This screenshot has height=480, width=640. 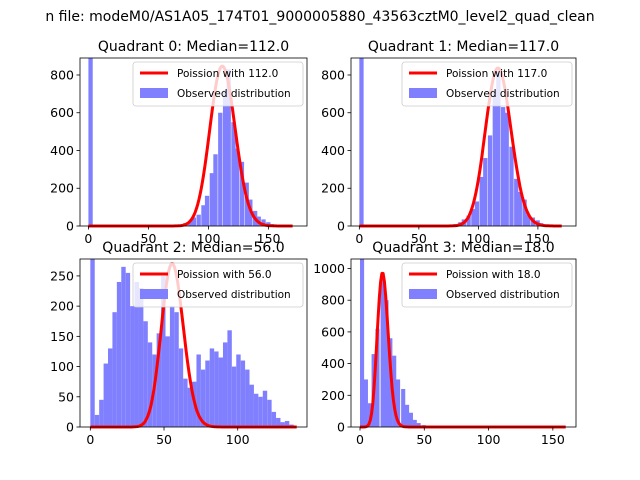 I want to click on y-tick-label: 150, so click(x=62, y=336).